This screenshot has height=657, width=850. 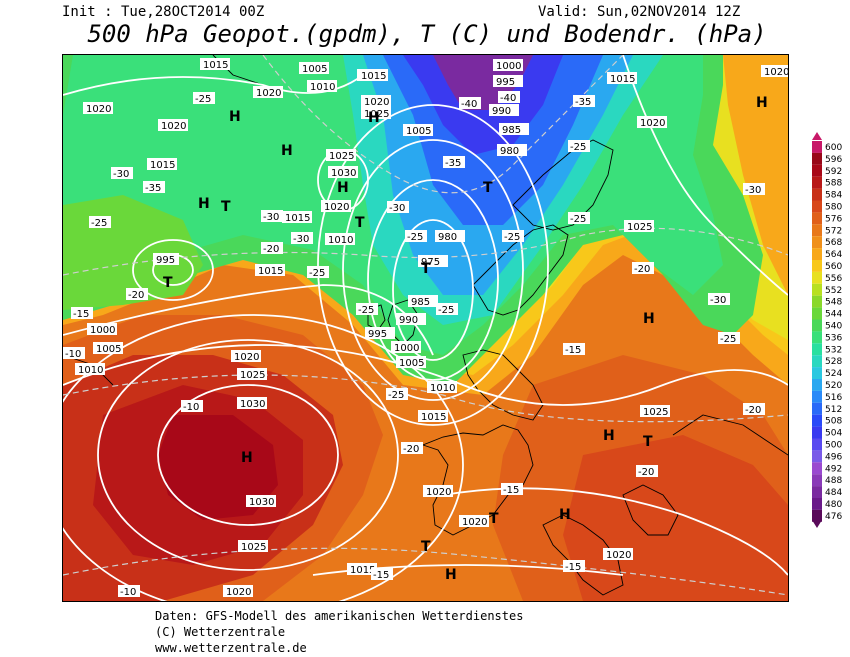 I want to click on legend-label: 512, so click(x=833, y=410).